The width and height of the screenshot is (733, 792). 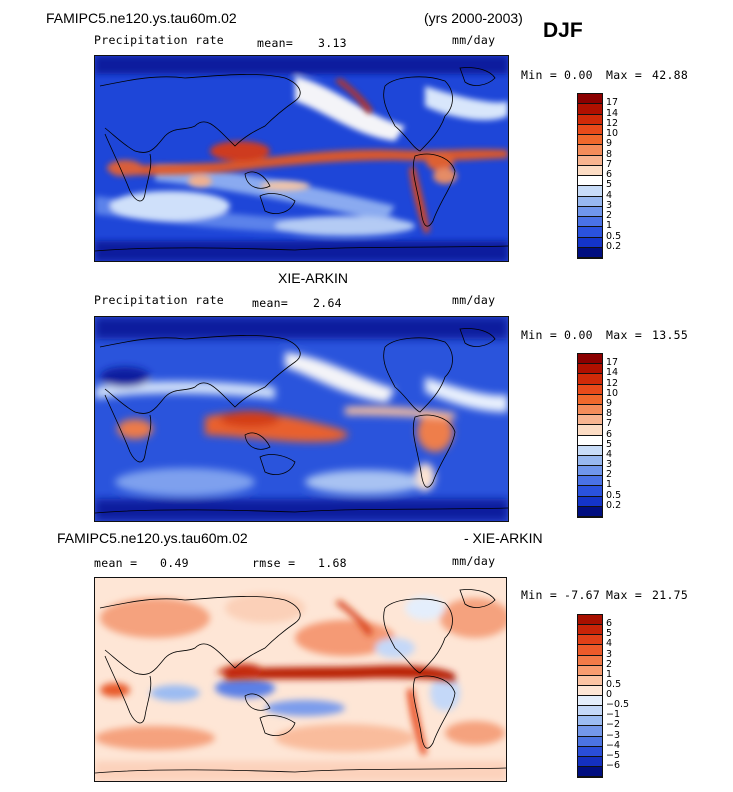 I want to click on model-title: FAMIPC5.ne120.ys.tau60m.02, so click(x=141, y=18).